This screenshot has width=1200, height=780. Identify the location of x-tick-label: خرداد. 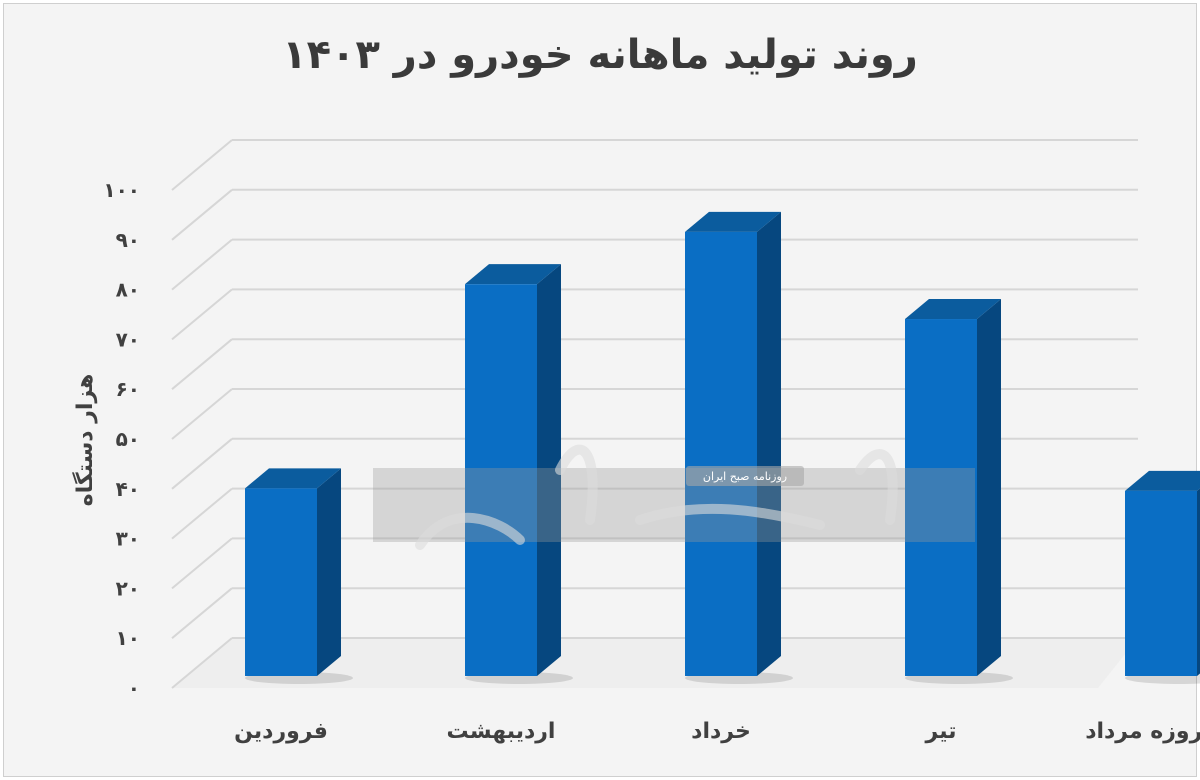
(721, 731).